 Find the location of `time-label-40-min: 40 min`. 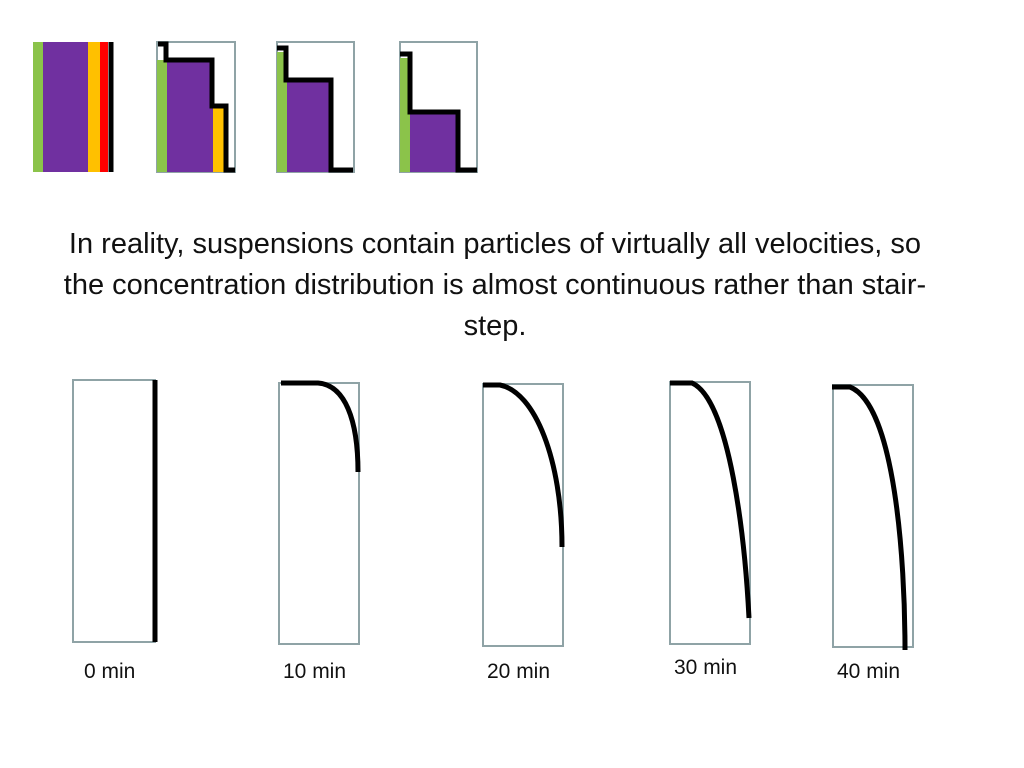

time-label-40-min: 40 min is located at coordinates (869, 671).